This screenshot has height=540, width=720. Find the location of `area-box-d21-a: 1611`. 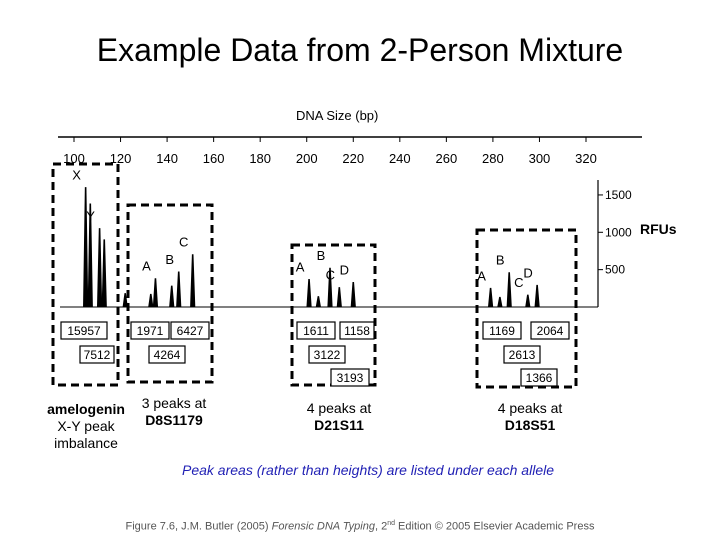

area-box-d21-a: 1611 is located at coordinates (316, 330).